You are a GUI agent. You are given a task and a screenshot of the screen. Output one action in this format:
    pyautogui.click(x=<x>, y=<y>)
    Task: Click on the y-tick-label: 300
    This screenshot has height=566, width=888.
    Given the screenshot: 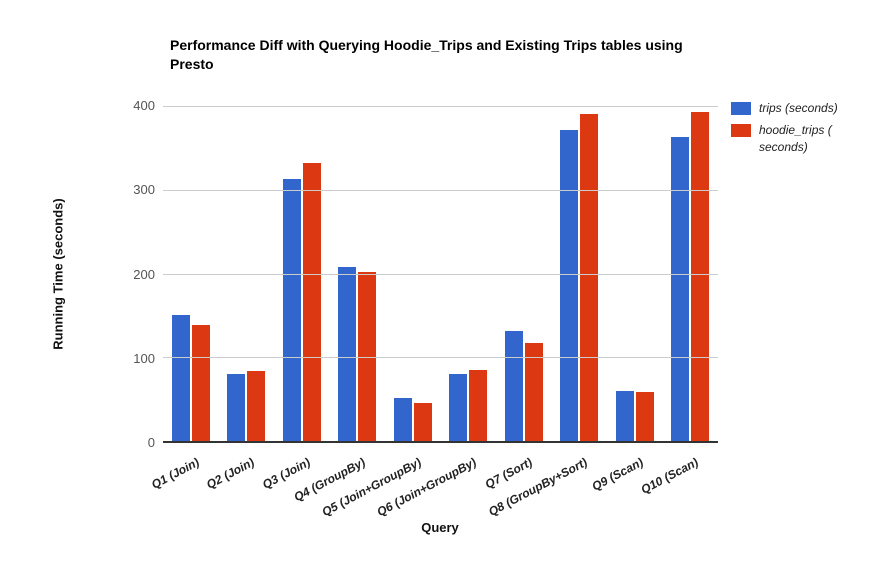 What is the action you would take?
    pyautogui.click(x=144, y=190)
    